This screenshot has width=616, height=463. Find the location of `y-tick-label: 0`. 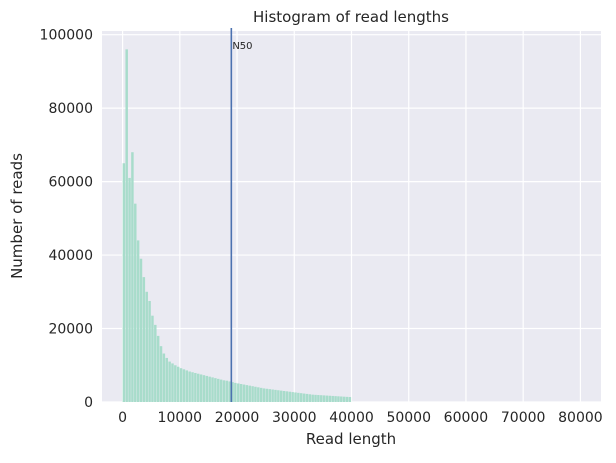

y-tick-label: 0 is located at coordinates (88, 403).